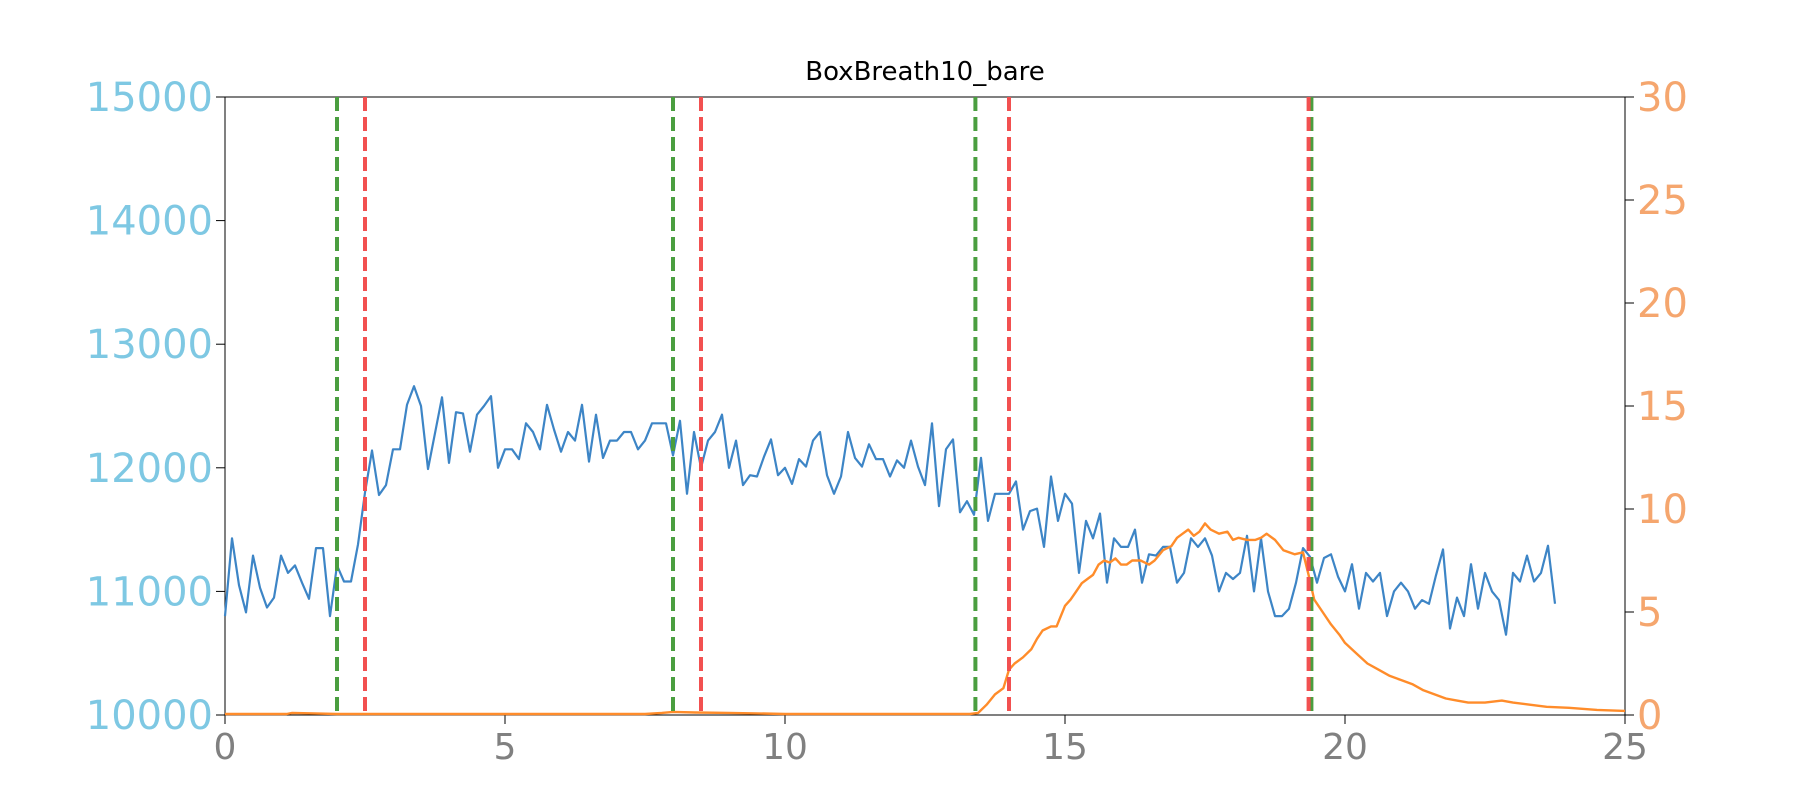  What do you see at coordinates (149, 469) in the screenshot?
I see `y-tick-label: 12000` at bounding box center [149, 469].